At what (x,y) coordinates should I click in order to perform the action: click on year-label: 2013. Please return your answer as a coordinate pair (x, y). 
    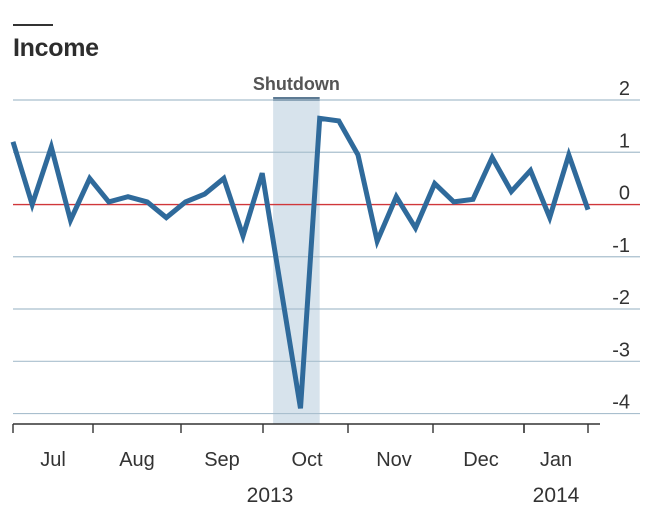
    Looking at the image, I should click on (270, 495).